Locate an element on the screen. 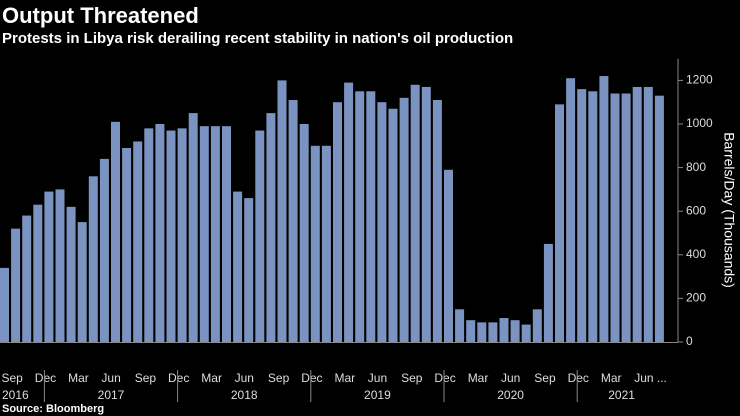 Image resolution: width=740 pixels, height=416 pixels. y-tick-label: 0 is located at coordinates (689, 341).